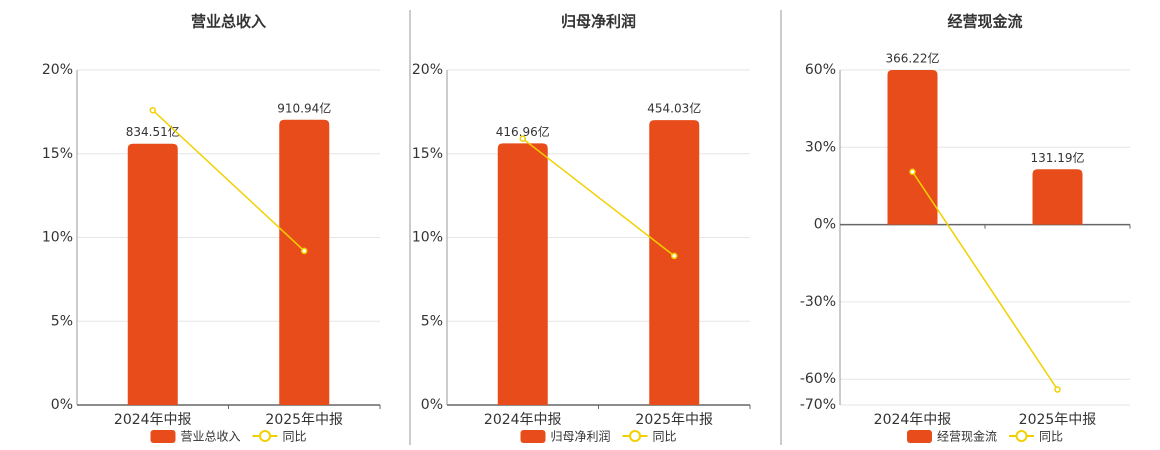 The height and width of the screenshot is (450, 1160). Describe the element at coordinates (984, 22) in the screenshot. I see `chart-title: 经营现金流` at that location.